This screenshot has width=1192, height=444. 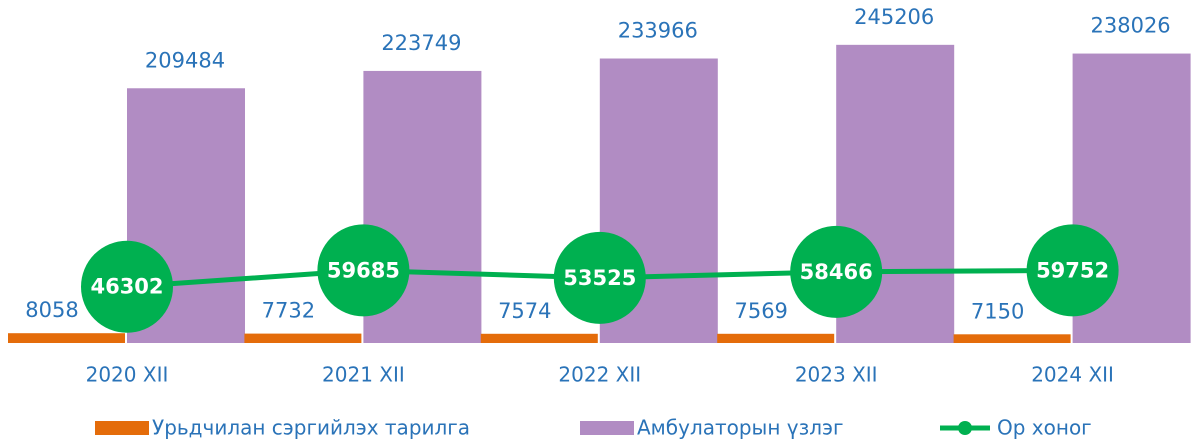 I want to click on x-tick-label: 2024 XII, so click(x=1072, y=375).